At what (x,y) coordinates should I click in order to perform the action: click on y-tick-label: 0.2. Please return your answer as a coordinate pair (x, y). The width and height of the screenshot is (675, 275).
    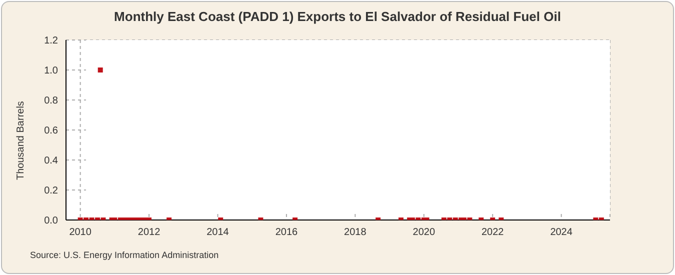
    Looking at the image, I should click on (51, 191).